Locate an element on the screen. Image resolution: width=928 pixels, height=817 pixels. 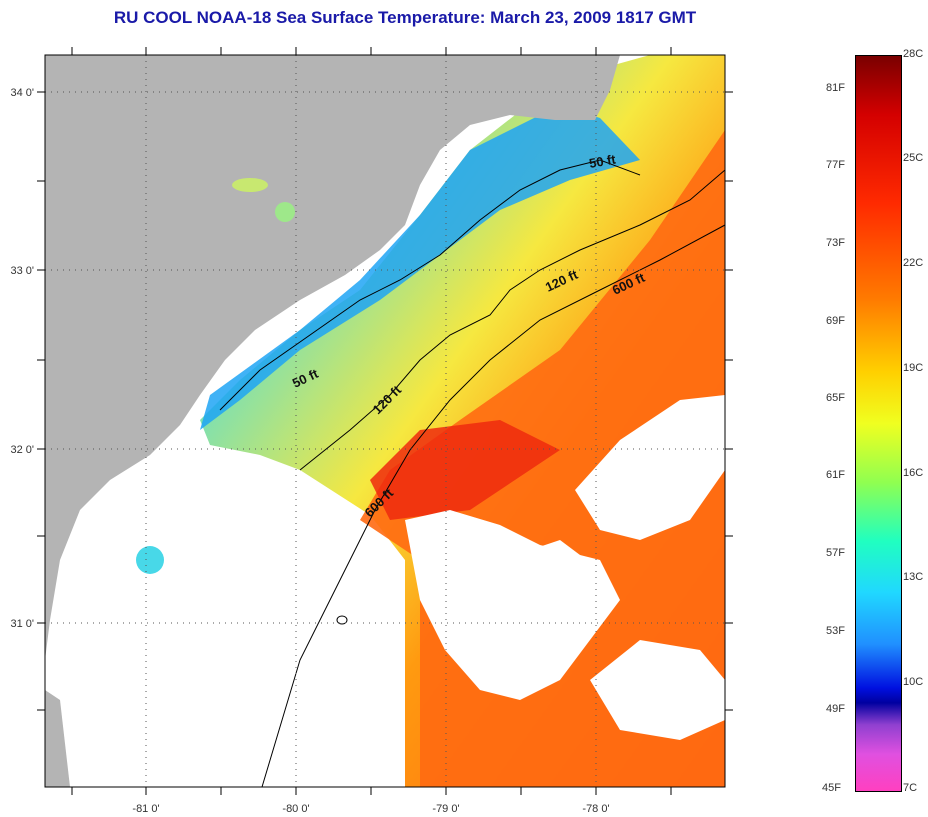
cb-f-49: 49F is located at coordinates (835, 709).